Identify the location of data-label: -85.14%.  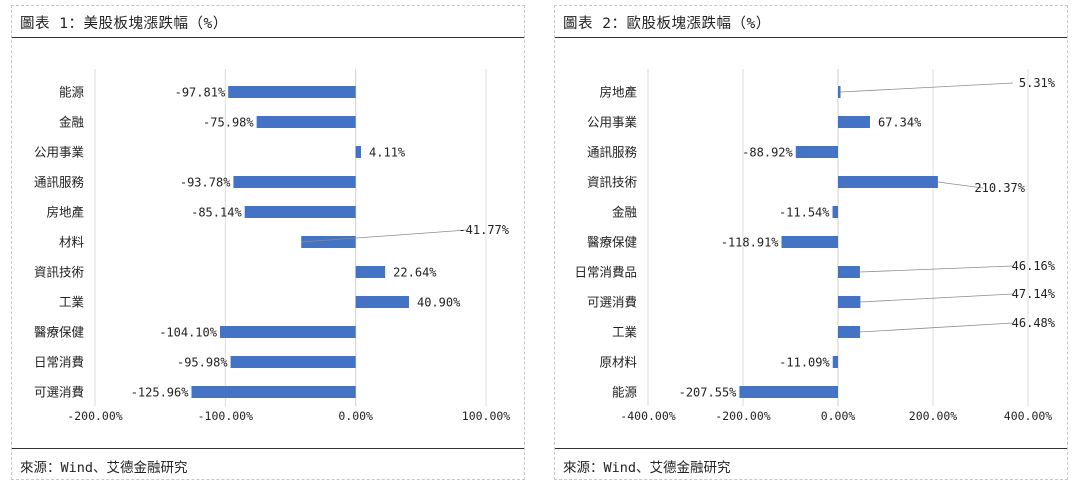
(216, 213).